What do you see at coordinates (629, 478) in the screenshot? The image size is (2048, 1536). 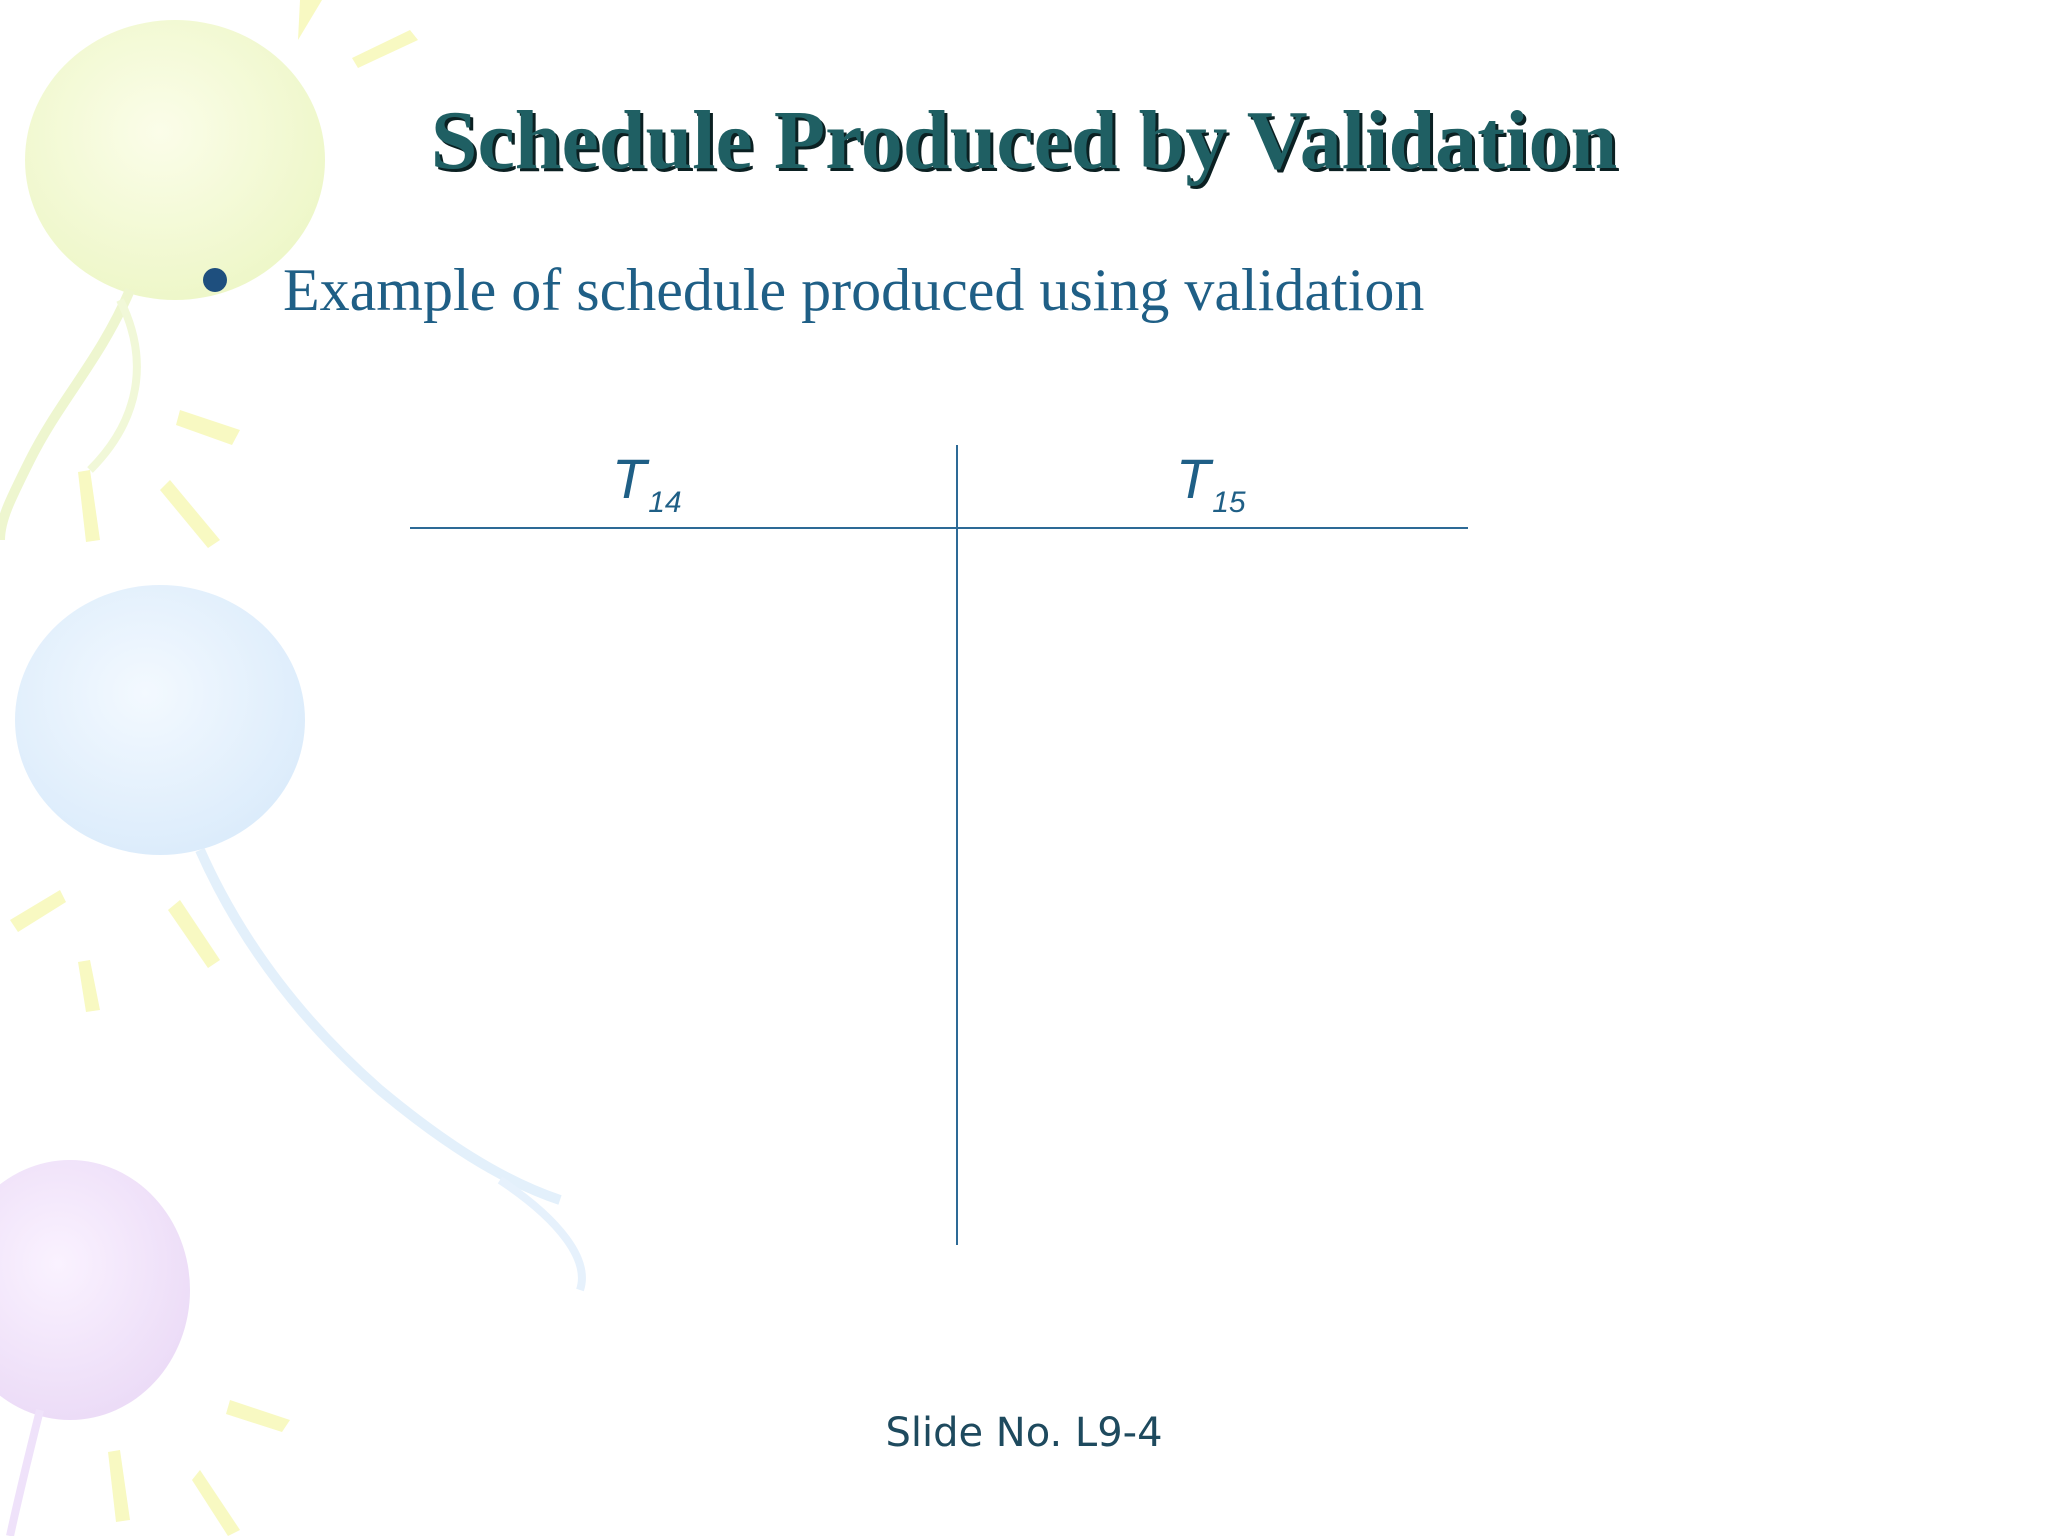 I see `column-header-t14-name: T` at bounding box center [629, 478].